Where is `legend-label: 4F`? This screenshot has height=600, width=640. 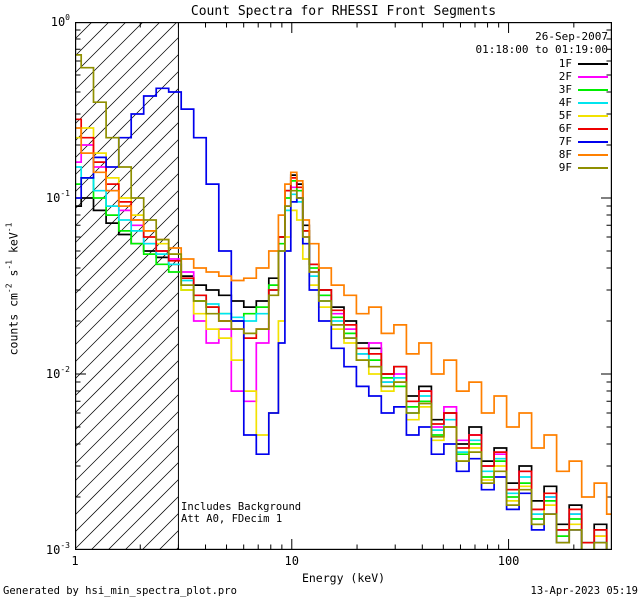 legend-label: 4F is located at coordinates (565, 102).